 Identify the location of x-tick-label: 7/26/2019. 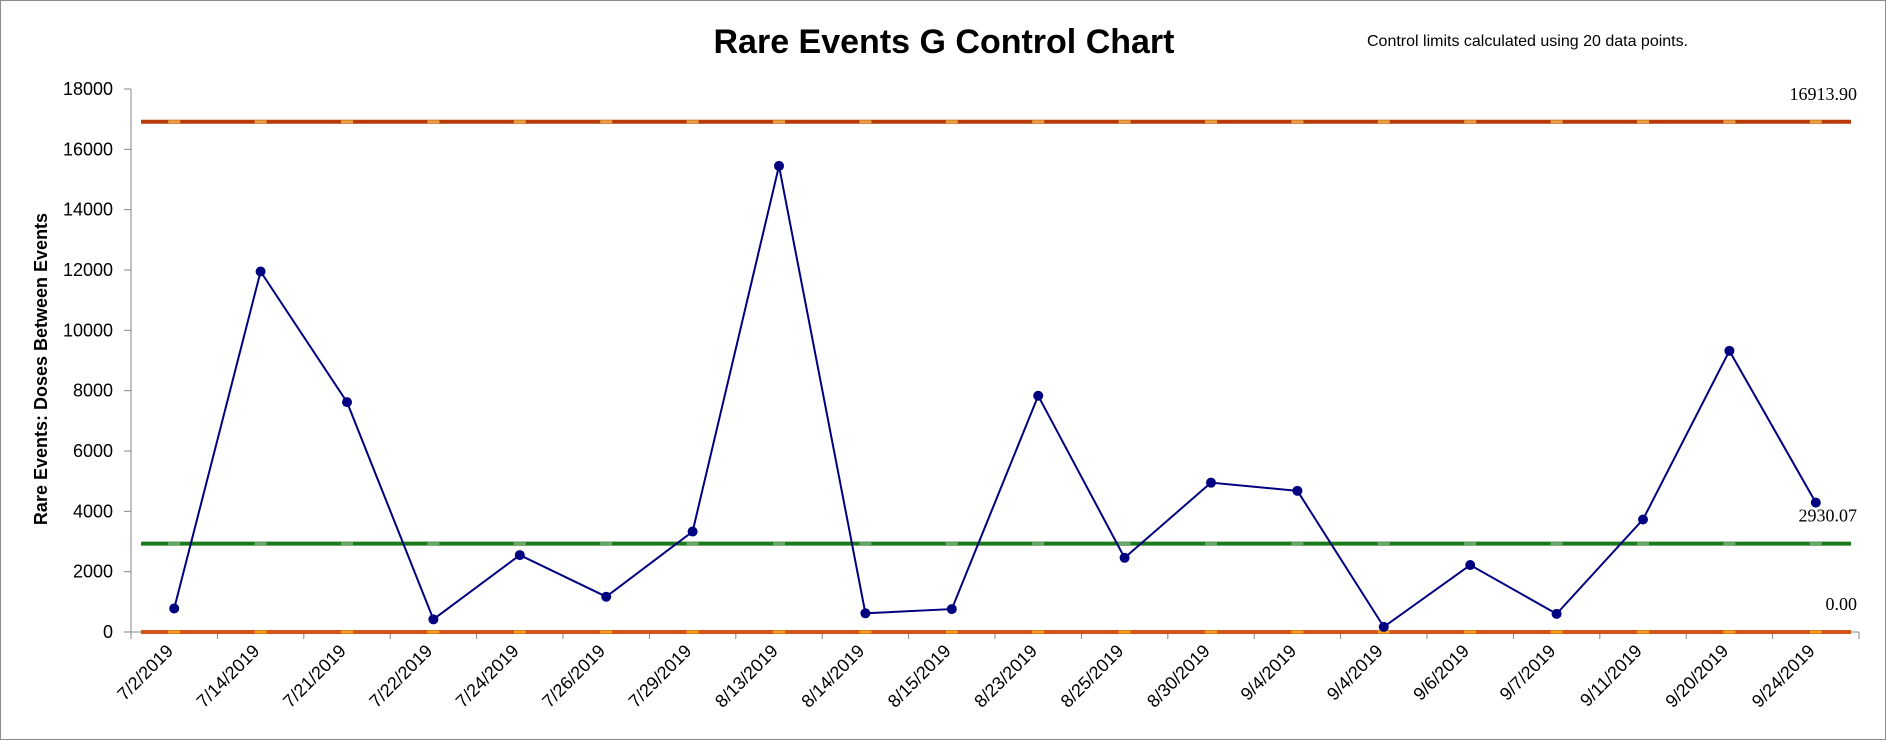
(573, 676).